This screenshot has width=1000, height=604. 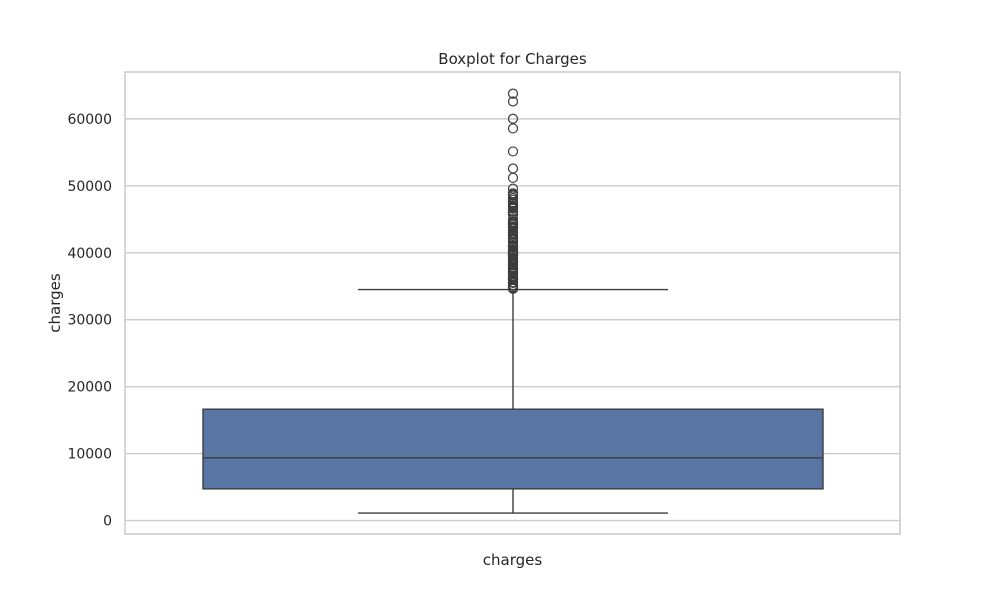 I want to click on y-tick-label: 20000, so click(x=89, y=388).